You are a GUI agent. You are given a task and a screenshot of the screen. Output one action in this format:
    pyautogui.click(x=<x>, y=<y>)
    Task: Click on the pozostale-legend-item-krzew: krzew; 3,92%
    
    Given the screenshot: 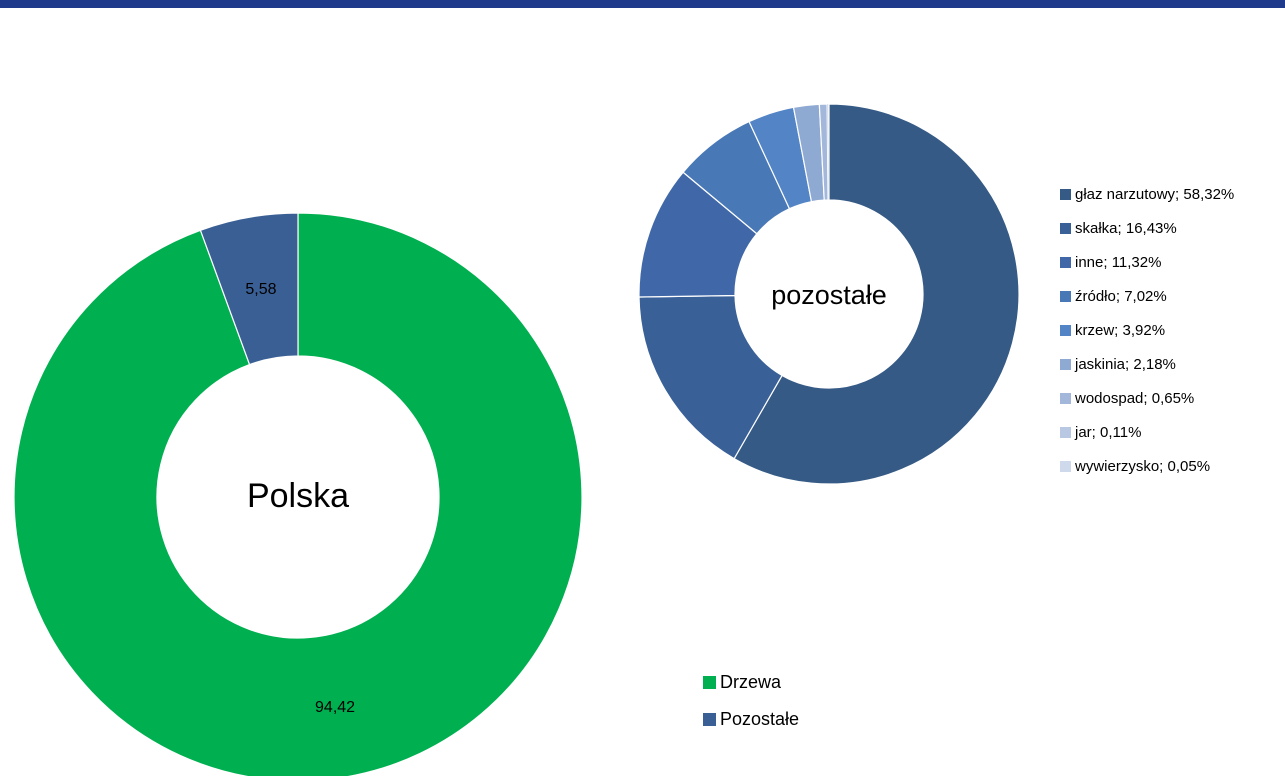 What is the action you would take?
    pyautogui.click(x=1112, y=330)
    